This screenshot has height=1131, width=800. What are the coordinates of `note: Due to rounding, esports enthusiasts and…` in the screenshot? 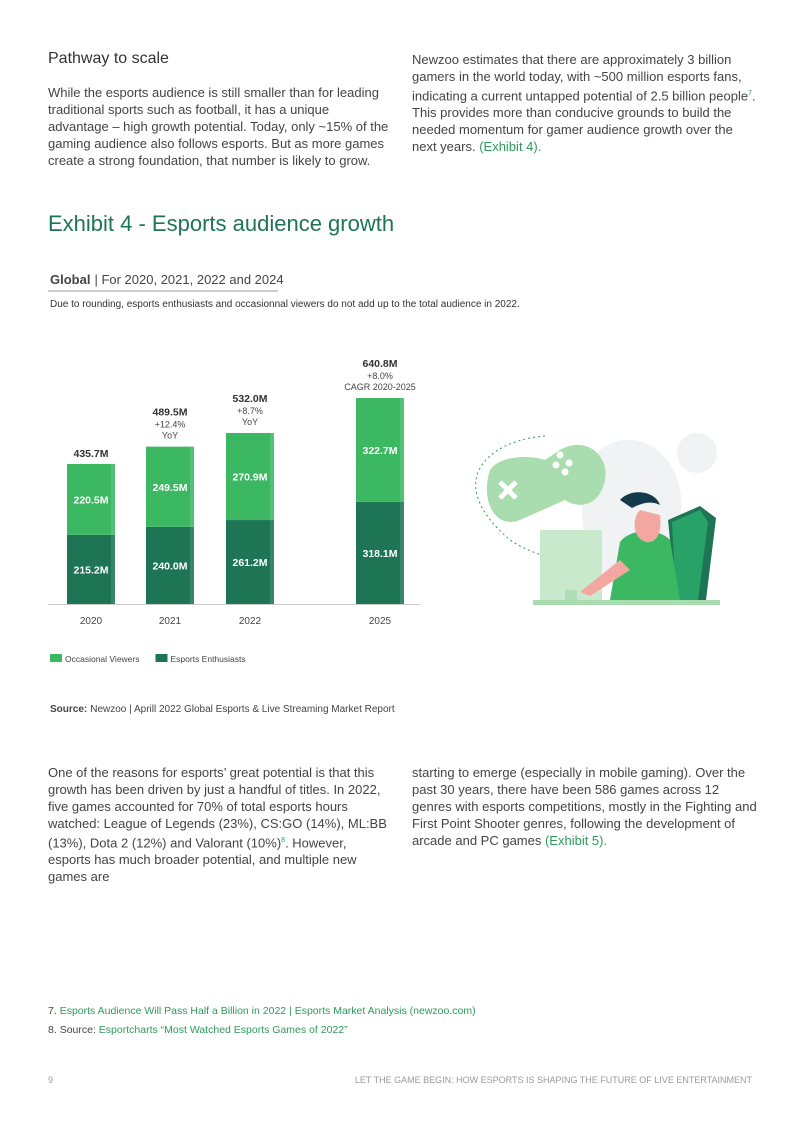 It's located at (285, 304).